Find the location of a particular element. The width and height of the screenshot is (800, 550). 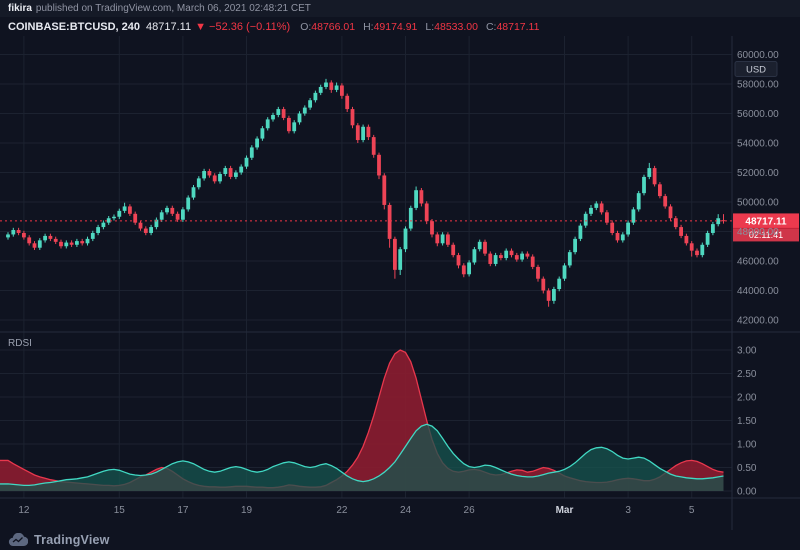

svg-text: 02:11:41 is located at coordinates (766, 235).